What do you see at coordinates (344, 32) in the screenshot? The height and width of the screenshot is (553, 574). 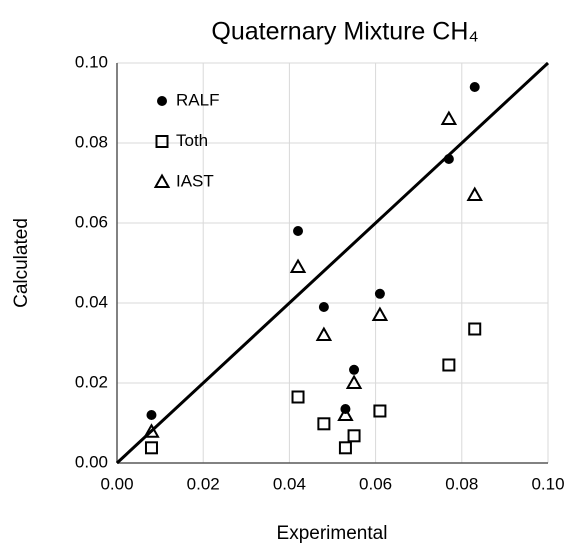 I see `chart-title: Quaternary Mixture CH₄` at bounding box center [344, 32].